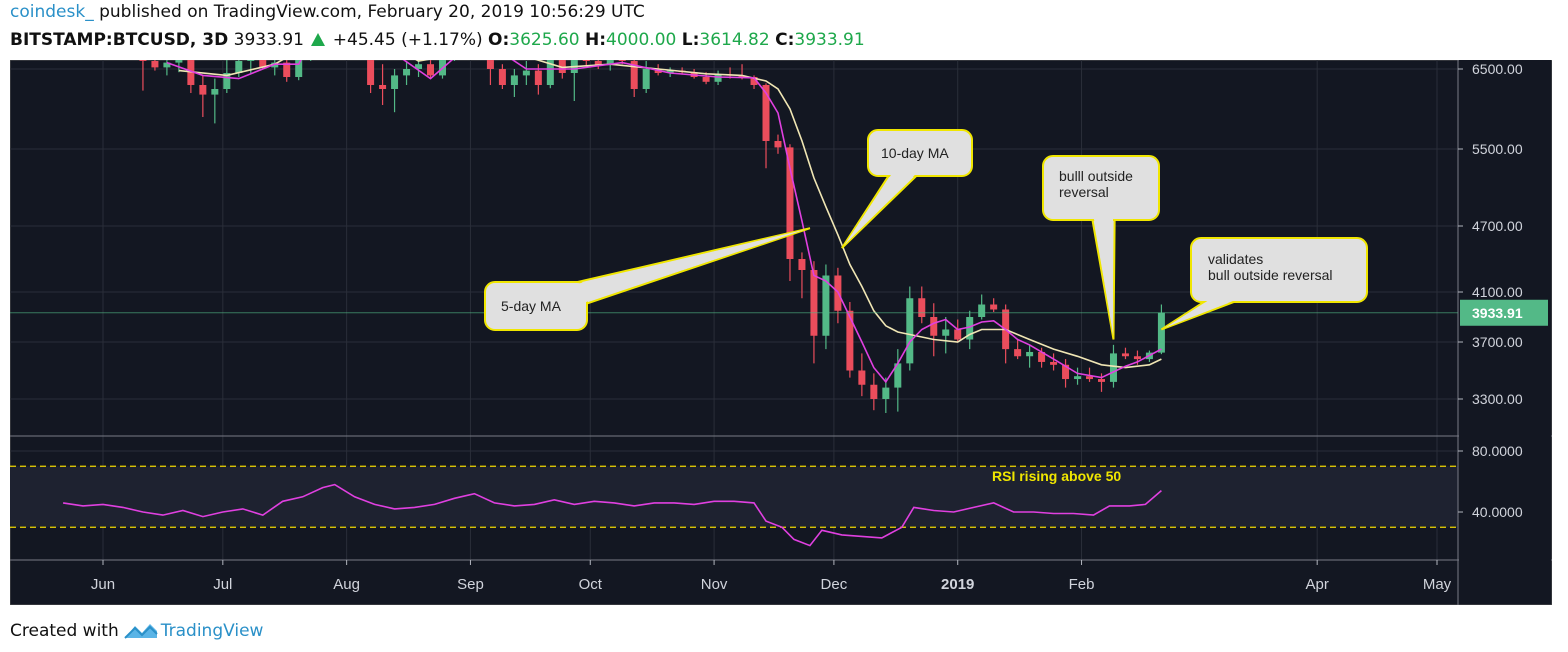  I want to click on rsi-band-fill, so click(734, 497).